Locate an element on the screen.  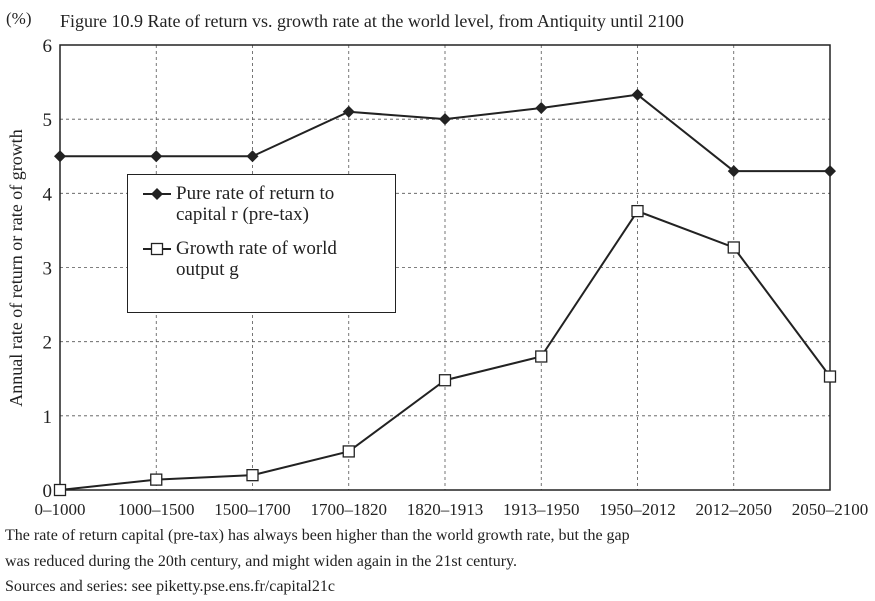
y-tick-label: 5 is located at coordinates (48, 120).